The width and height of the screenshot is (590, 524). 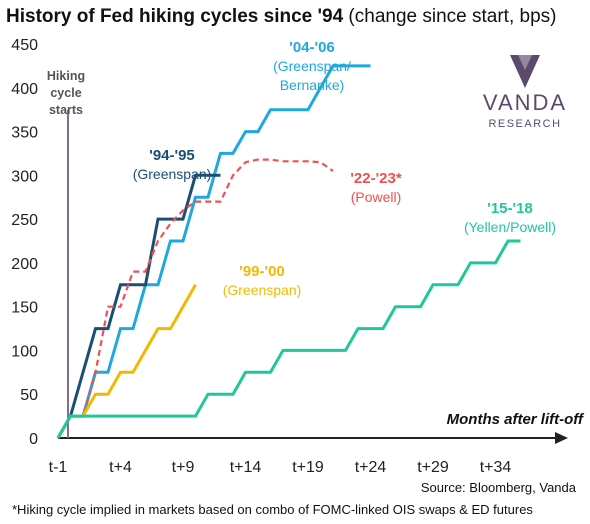 What do you see at coordinates (433, 467) in the screenshot?
I see `x-tick-label: t+29` at bounding box center [433, 467].